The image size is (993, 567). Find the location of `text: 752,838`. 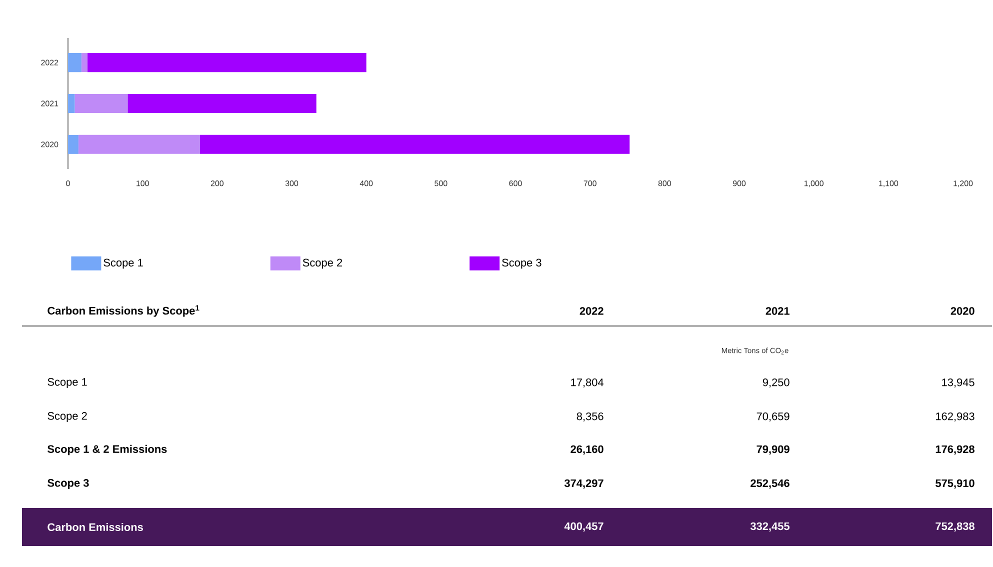

text: 752,838 is located at coordinates (955, 527).